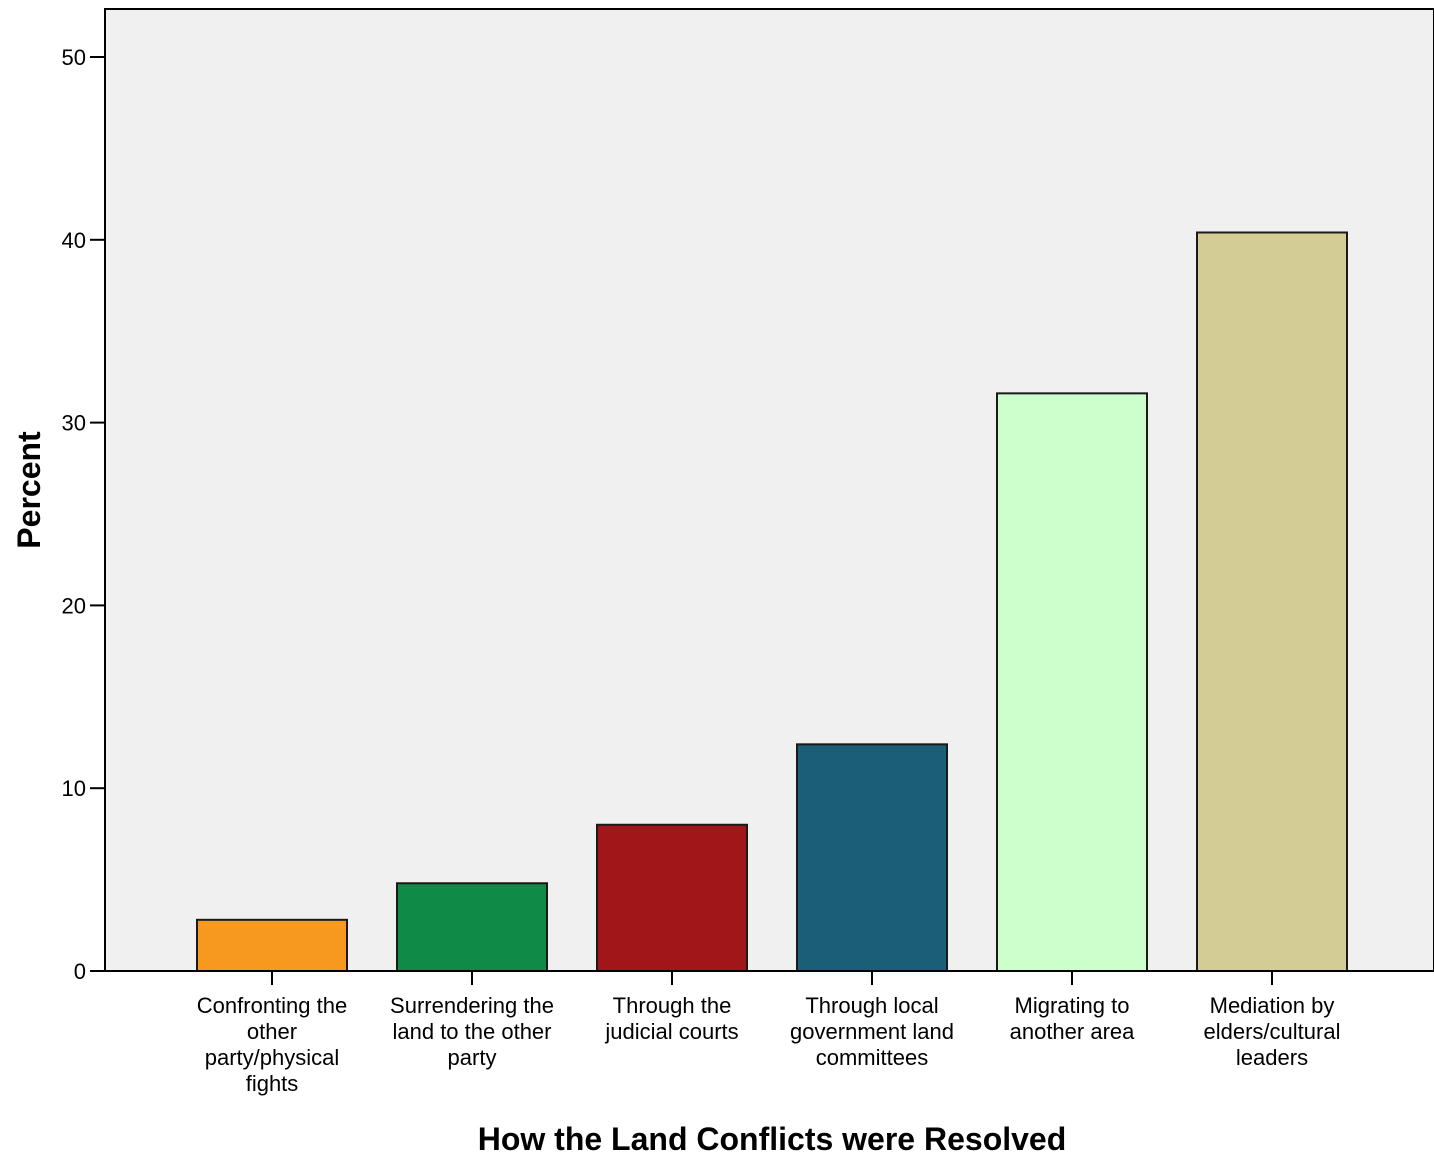 The width and height of the screenshot is (1434, 1155). Describe the element at coordinates (772, 1138) in the screenshot. I see `x-axis-title: How the Land Conflicts were Resolved` at that location.